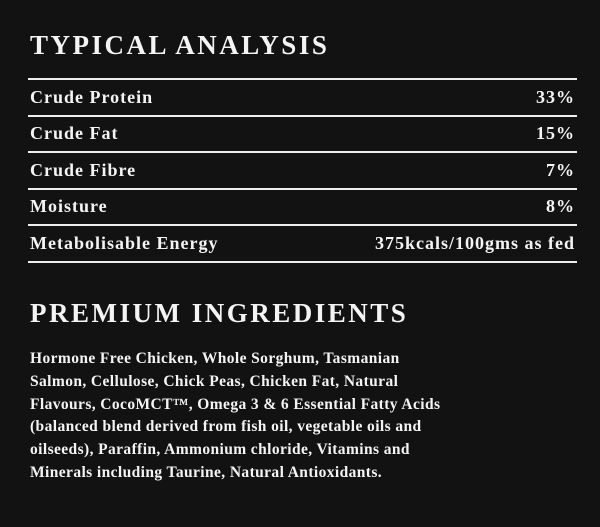 The height and width of the screenshot is (527, 600). I want to click on analysis-row: Crude Protein 33%, so click(302, 98).